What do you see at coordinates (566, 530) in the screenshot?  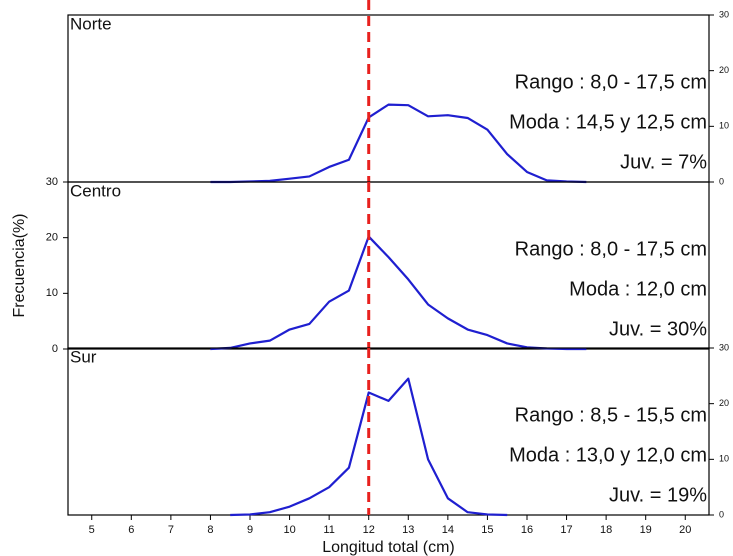 I see `x-tick-label: 17` at bounding box center [566, 530].